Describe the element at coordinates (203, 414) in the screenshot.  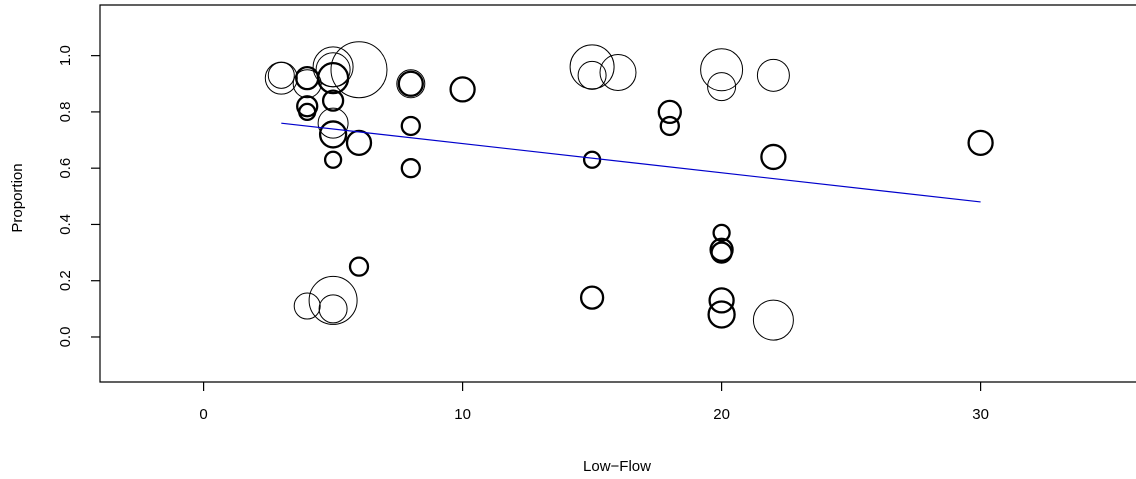
I see `x-tick-label: 0` at that location.